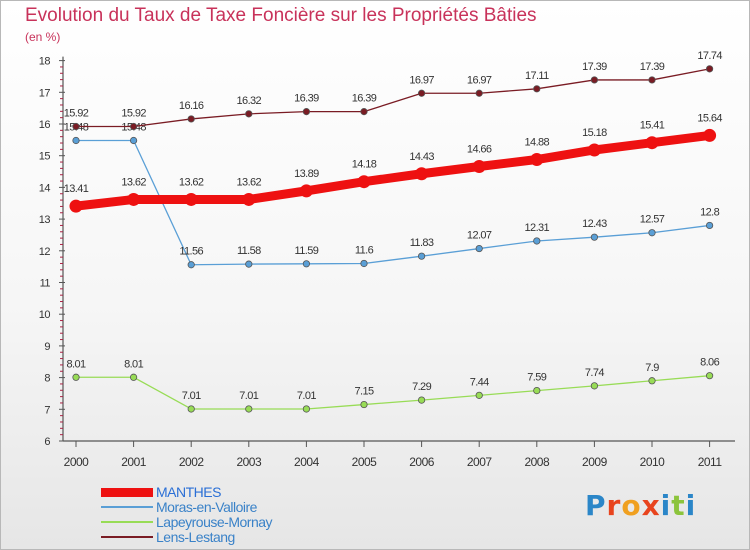 Image resolution: width=750 pixels, height=550 pixels. I want to click on proxiti-logo: Proxiti, so click(640, 505).